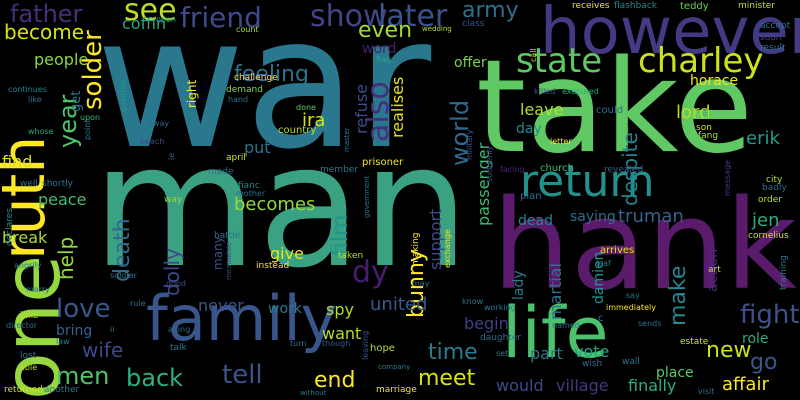 The width and height of the screenshot is (800, 400). Describe the element at coordinates (704, 128) in the screenshot. I see `word-son: son` at that location.